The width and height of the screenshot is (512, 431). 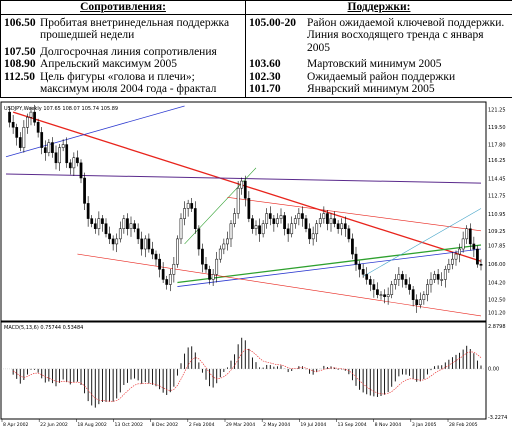 I want to click on macd-title: MACD(5,13,6) 0.75744 0.53484, so click(x=43, y=328).